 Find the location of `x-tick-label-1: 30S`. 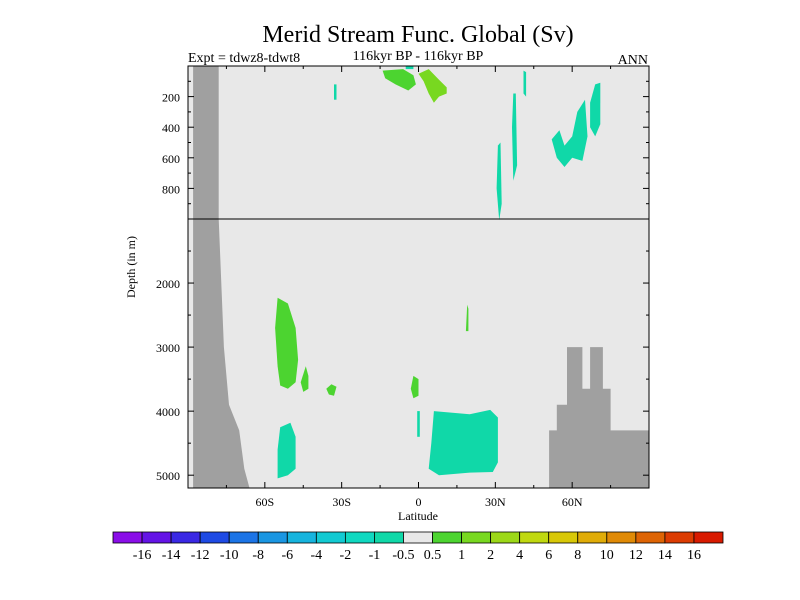

x-tick-label-1: 30S is located at coordinates (341, 502).